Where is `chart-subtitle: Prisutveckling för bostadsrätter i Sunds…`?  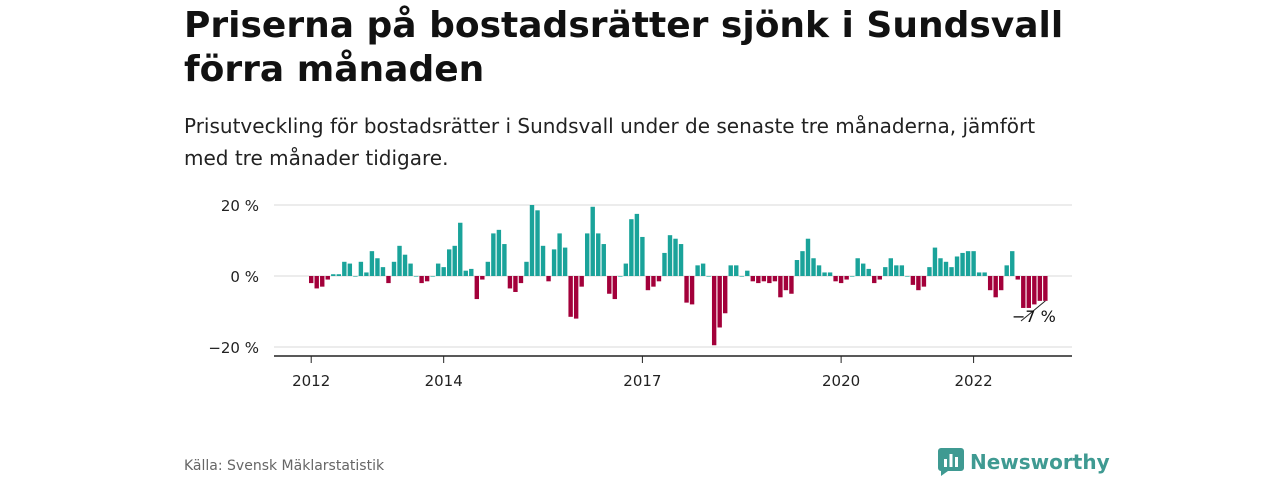
chart-subtitle: Prisutveckling för bostadsrätter i Sunds… is located at coordinates (610, 142).